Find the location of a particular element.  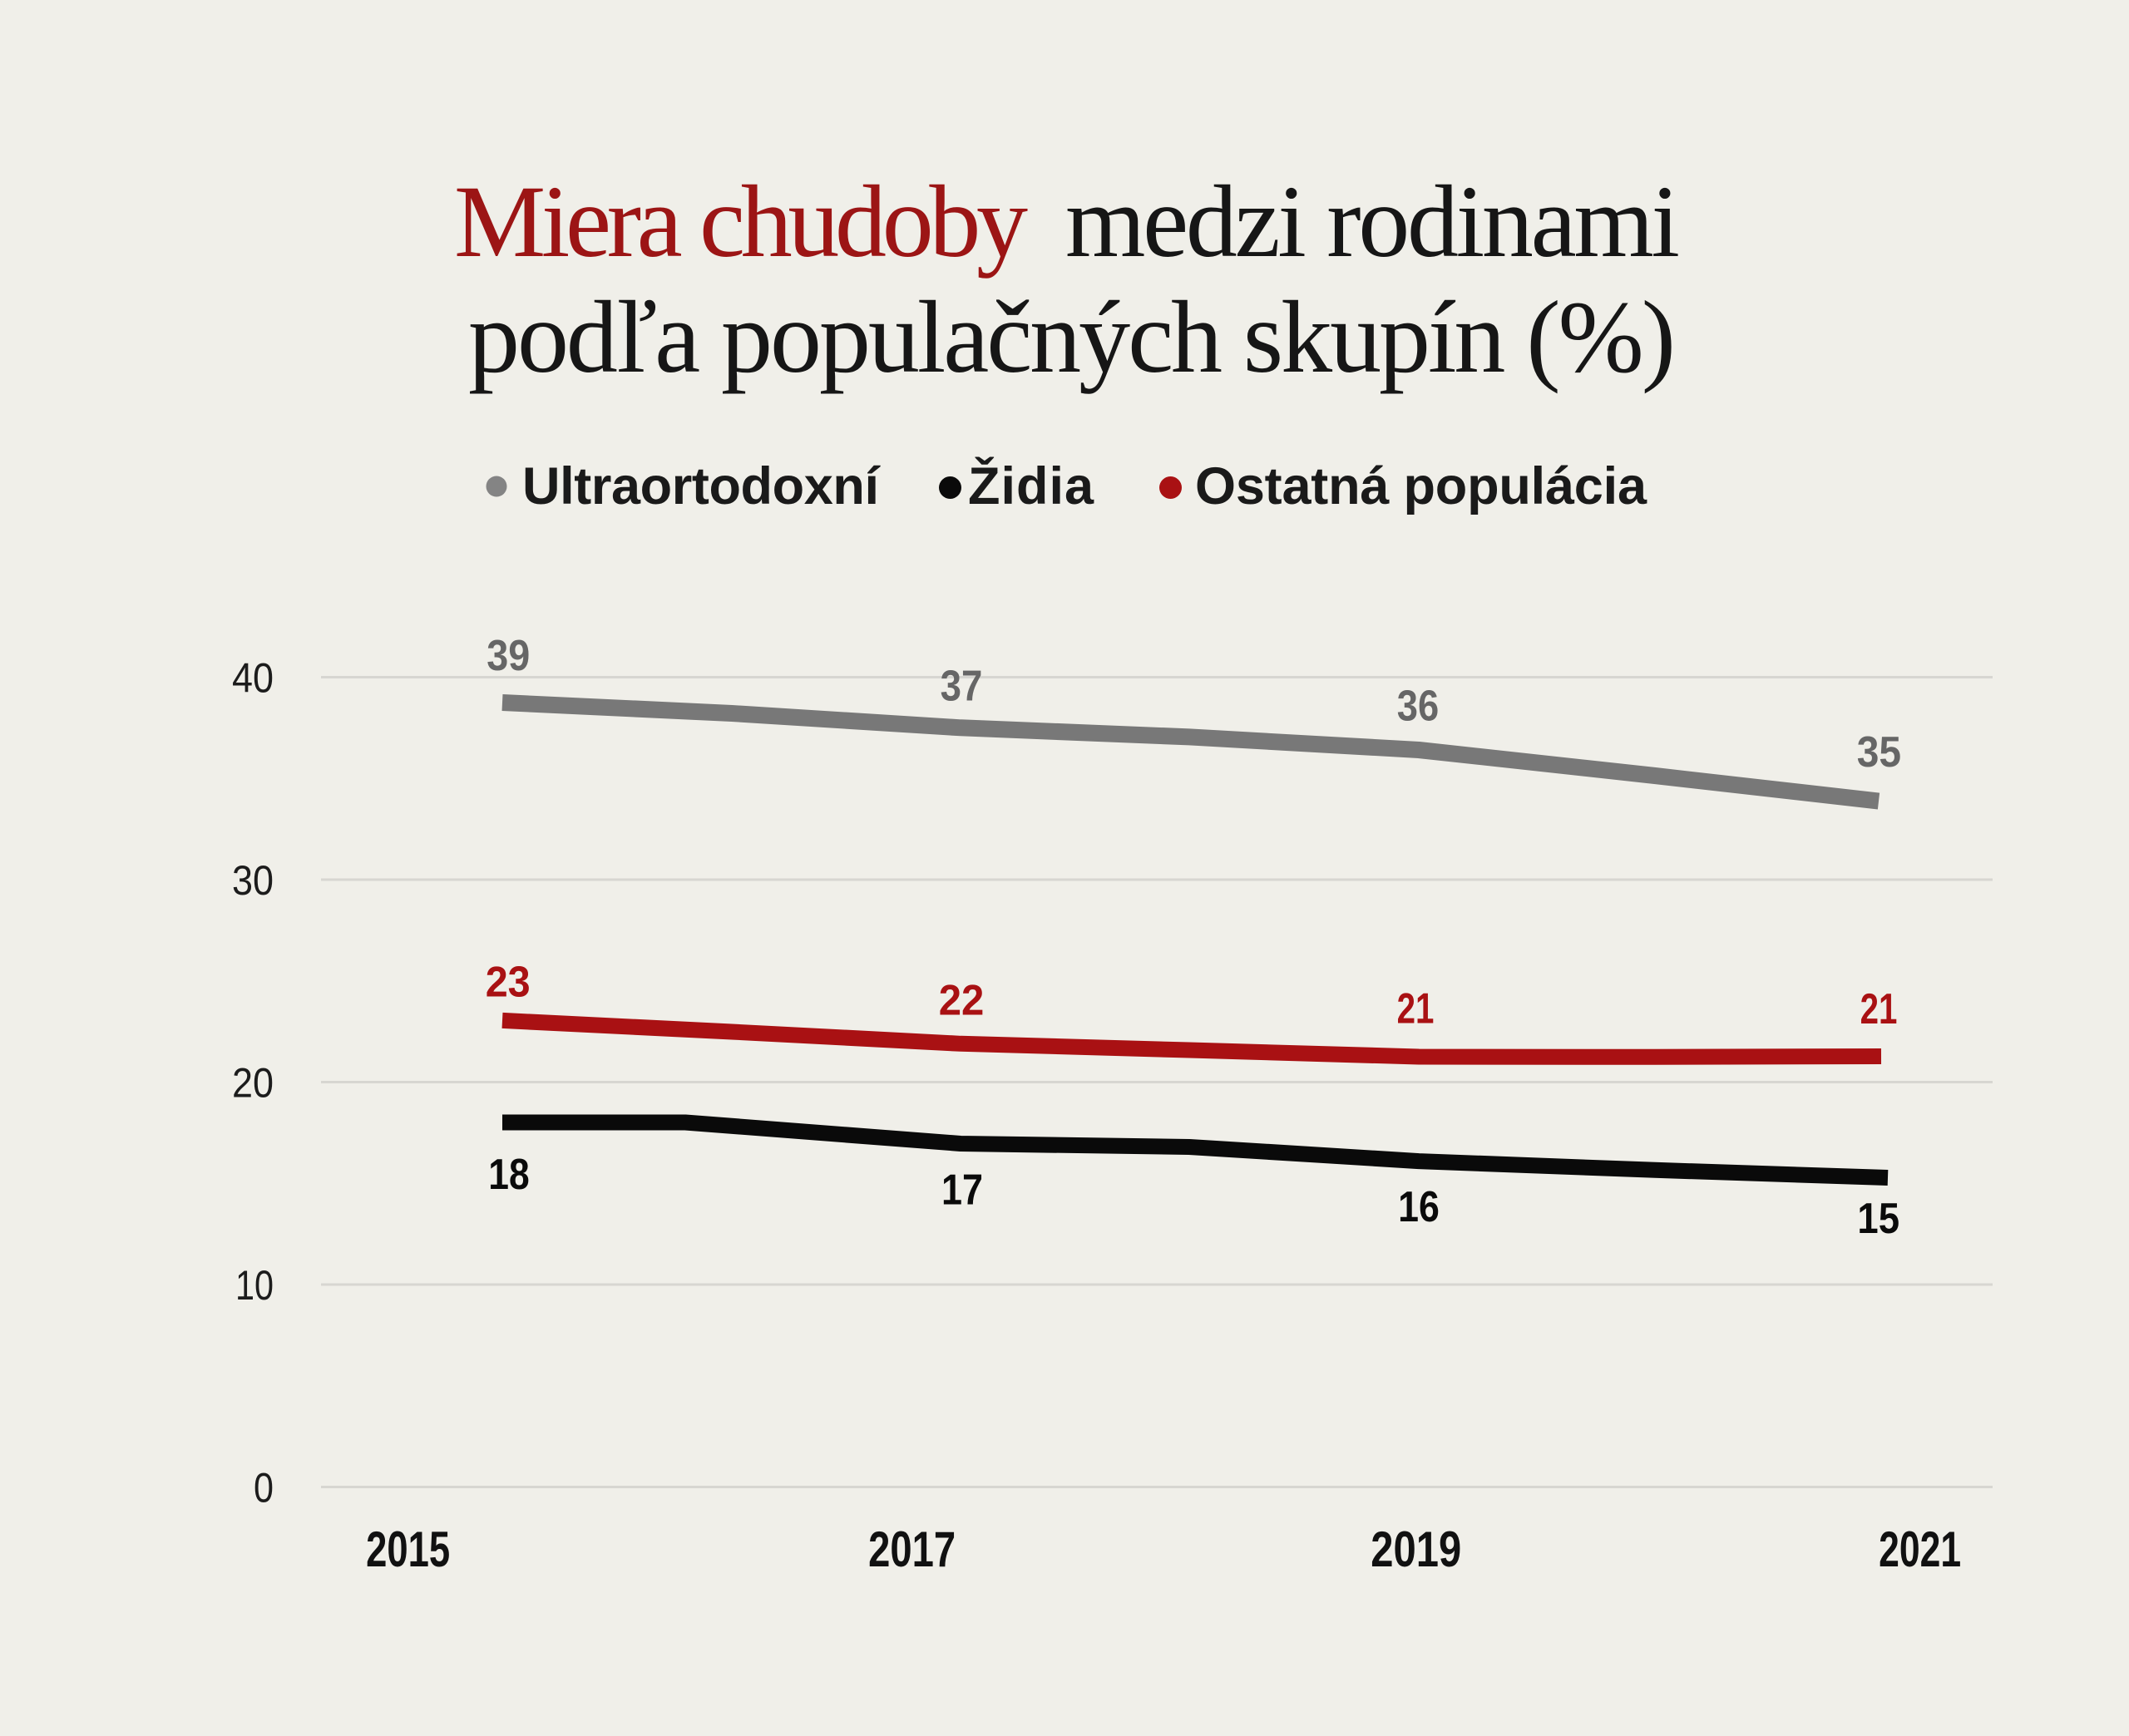

svg-text: 23 is located at coordinates (508, 982).